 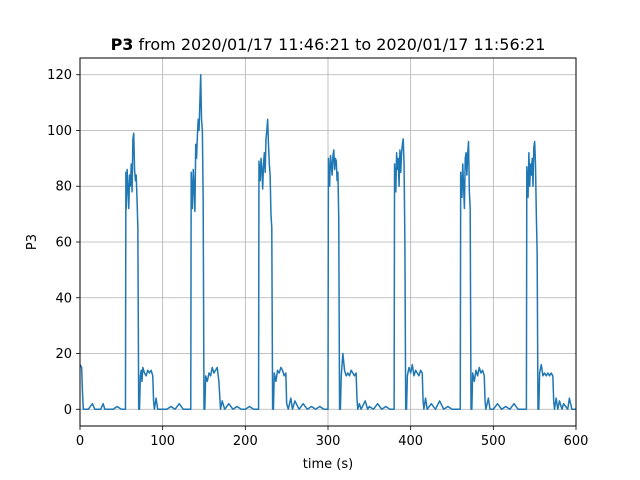 What do you see at coordinates (493, 441) in the screenshot?
I see `x-tick-label: 500` at bounding box center [493, 441].